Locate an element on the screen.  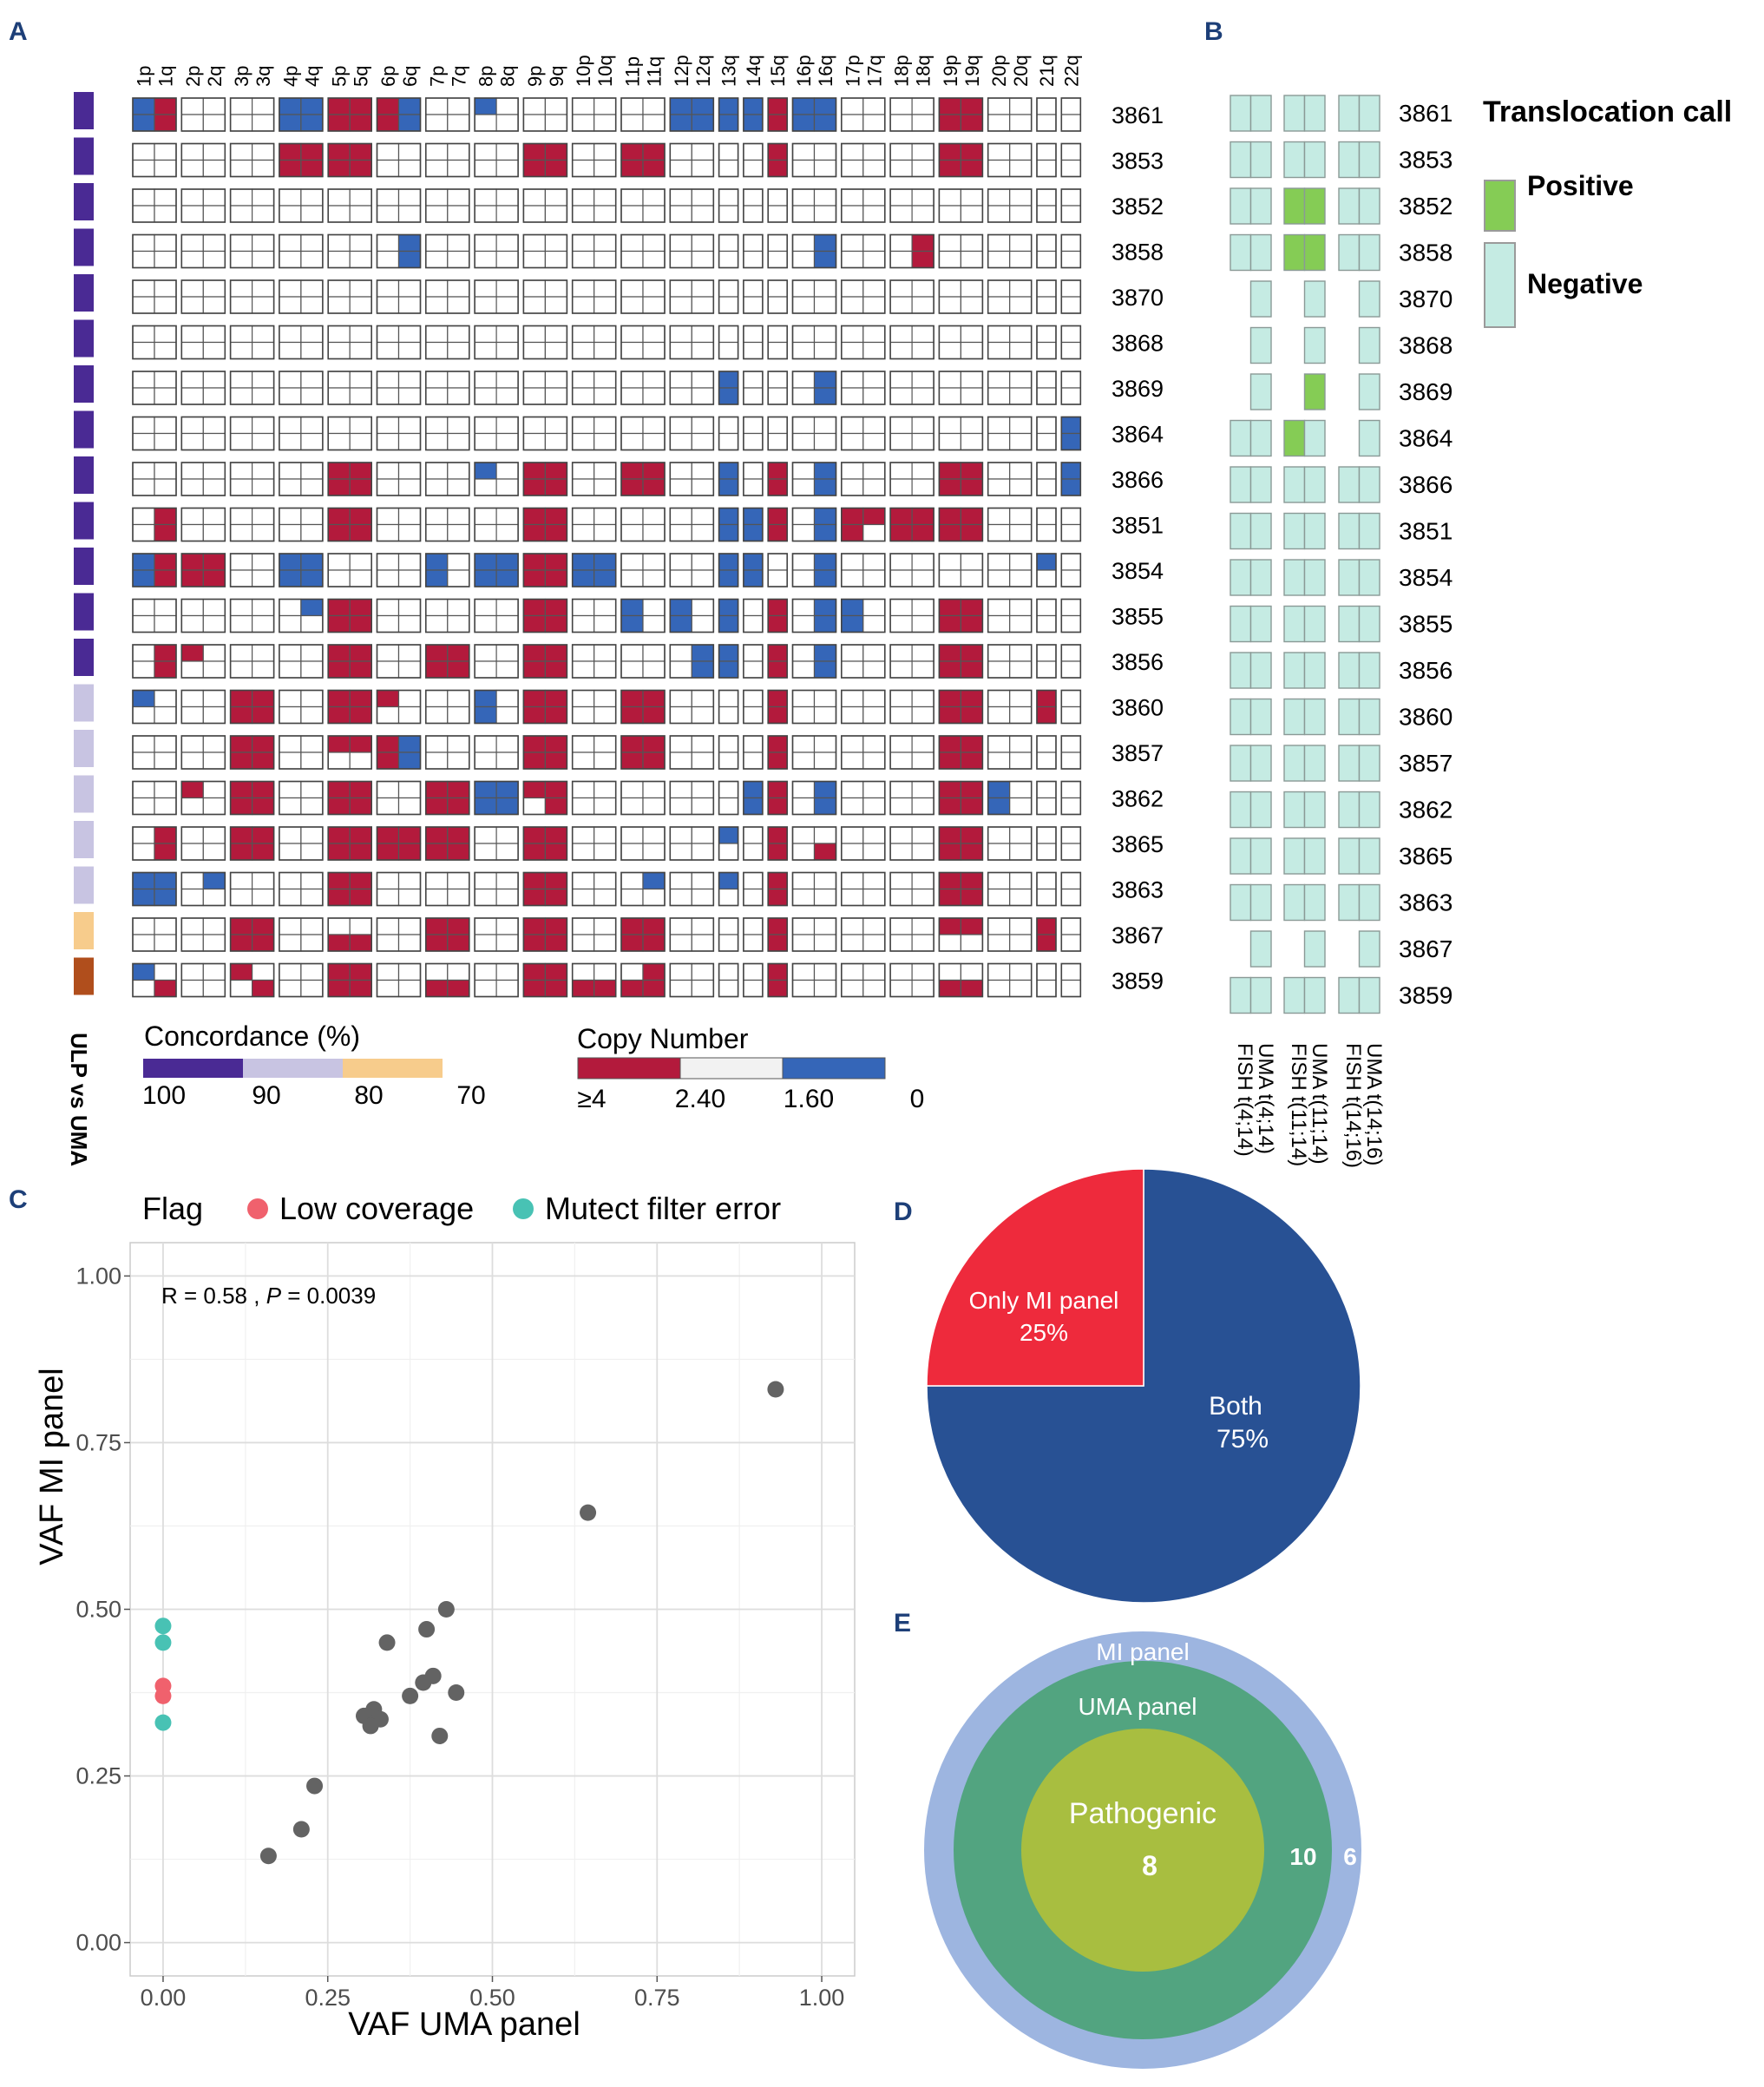
pathogenic-circle is located at coordinates (1142, 1851).